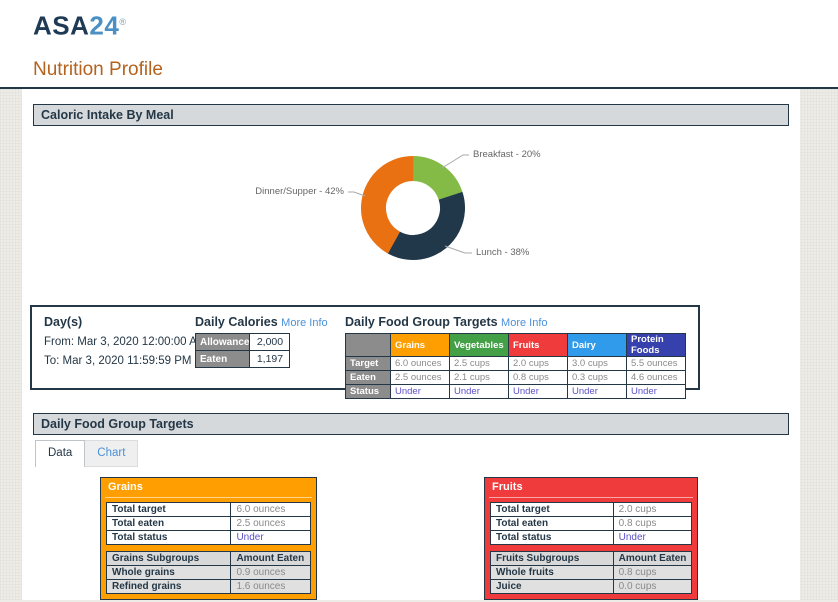  What do you see at coordinates (420, 377) in the screenshot?
I see `eaten-value: 2.5 ounces` at bounding box center [420, 377].